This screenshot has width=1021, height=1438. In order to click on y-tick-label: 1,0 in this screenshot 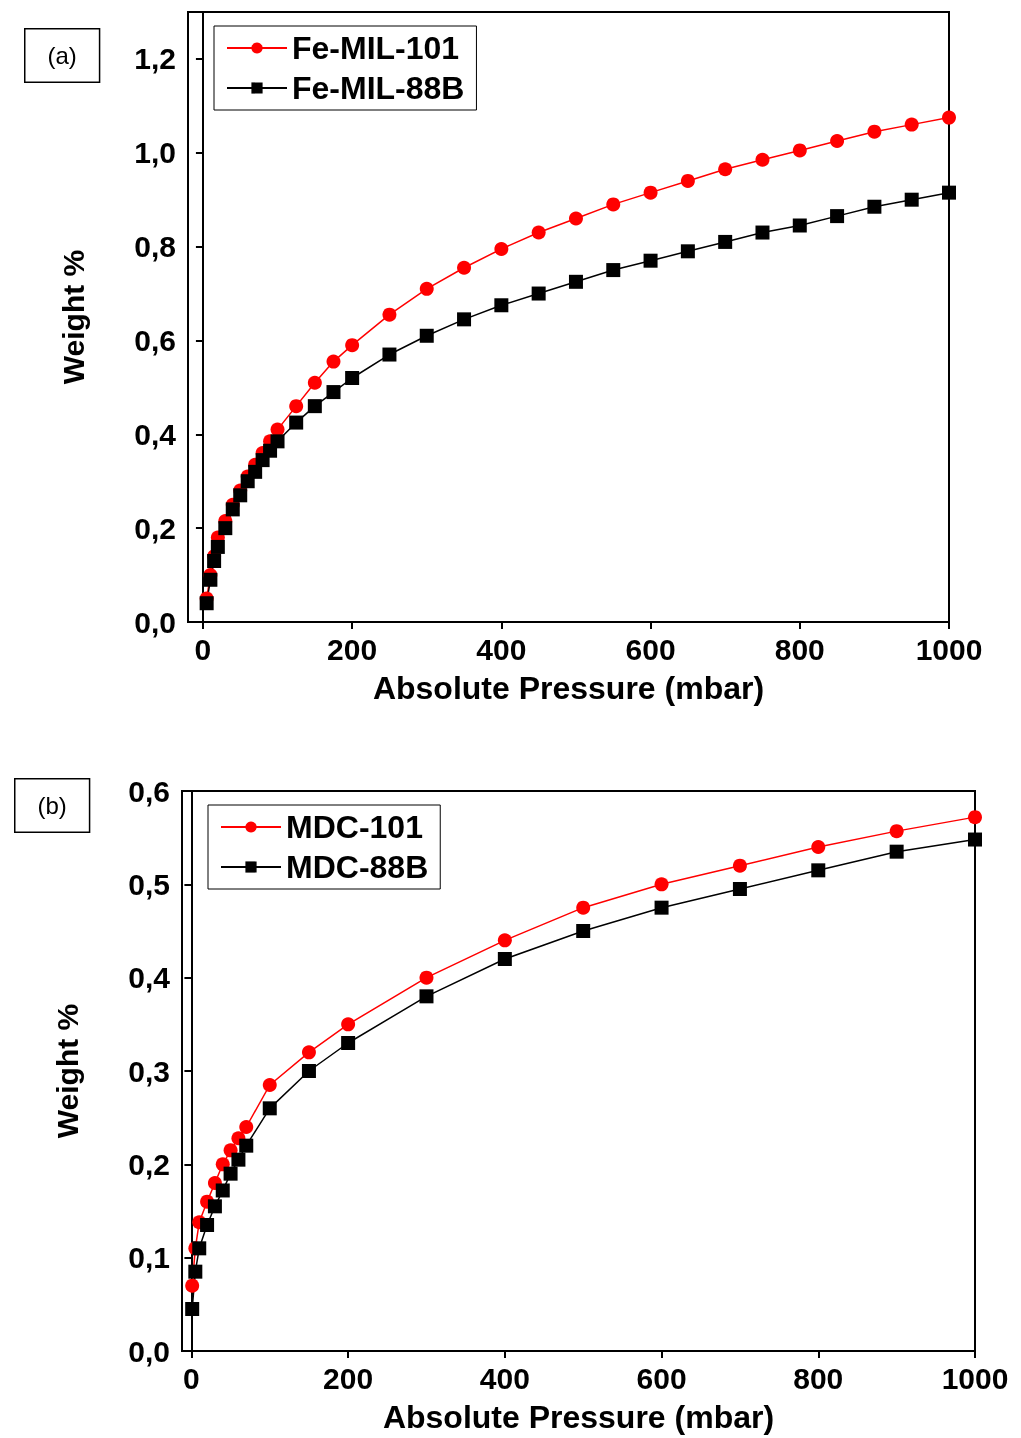, I will do `click(155, 153)`.